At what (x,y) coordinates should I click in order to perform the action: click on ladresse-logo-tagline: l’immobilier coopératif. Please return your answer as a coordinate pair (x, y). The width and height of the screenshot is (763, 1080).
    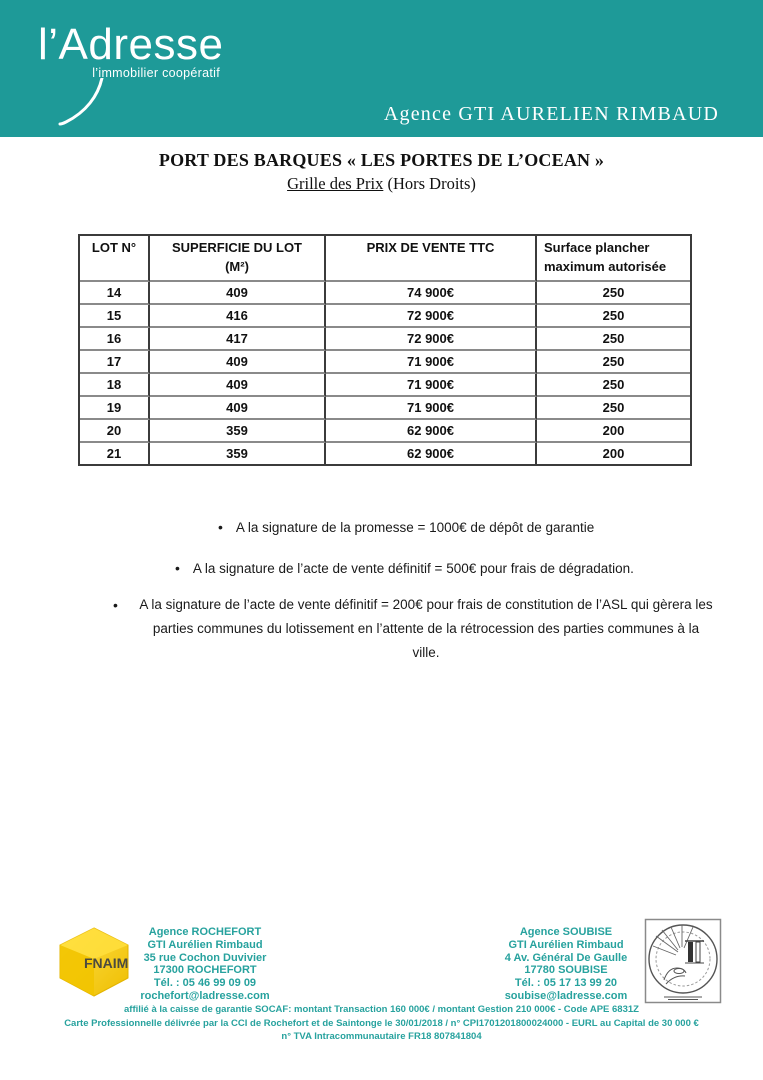
    Looking at the image, I should click on (156, 73).